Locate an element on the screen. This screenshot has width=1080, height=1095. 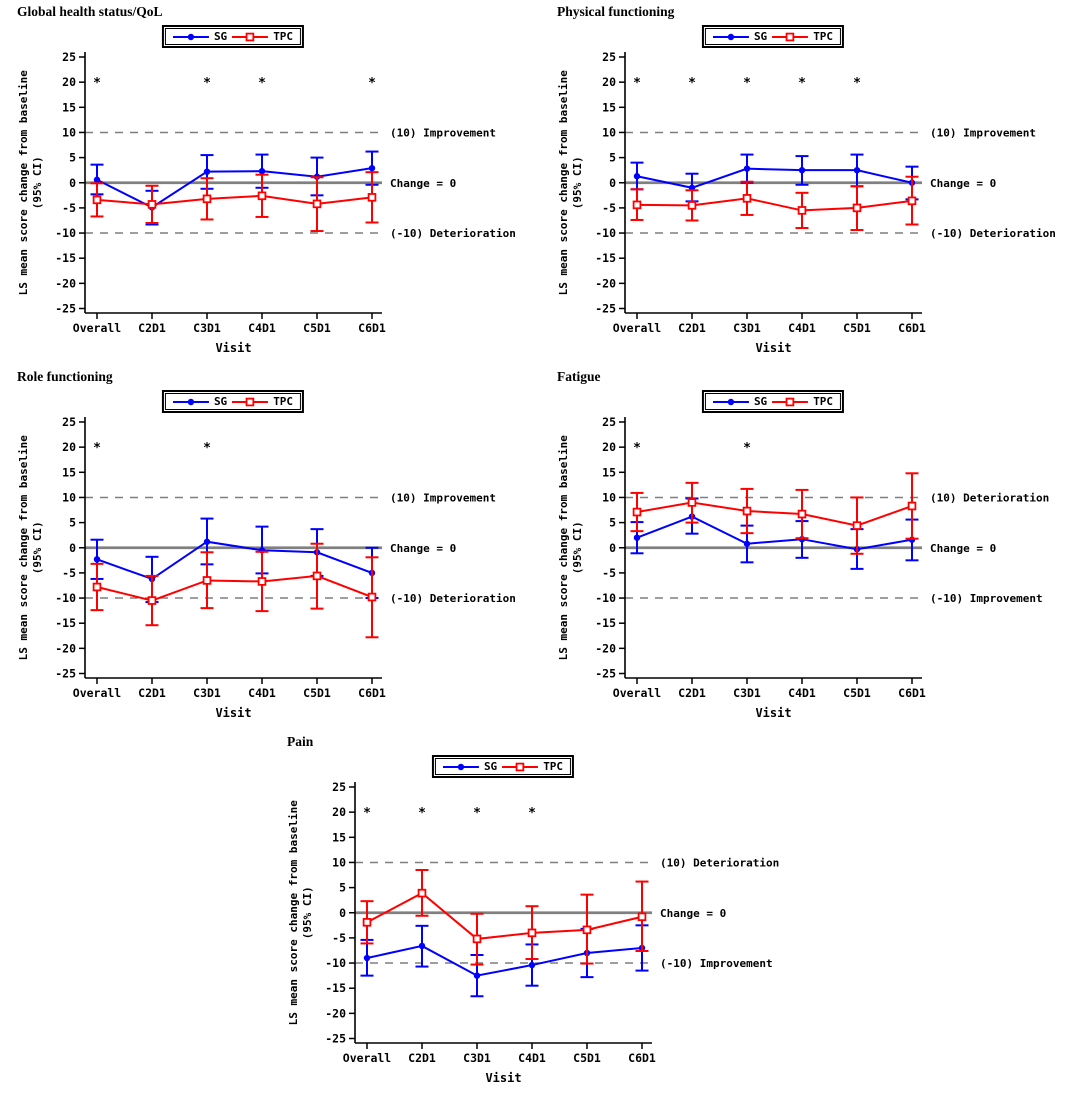
x-tick-label: C4D1 is located at coordinates (262, 328).